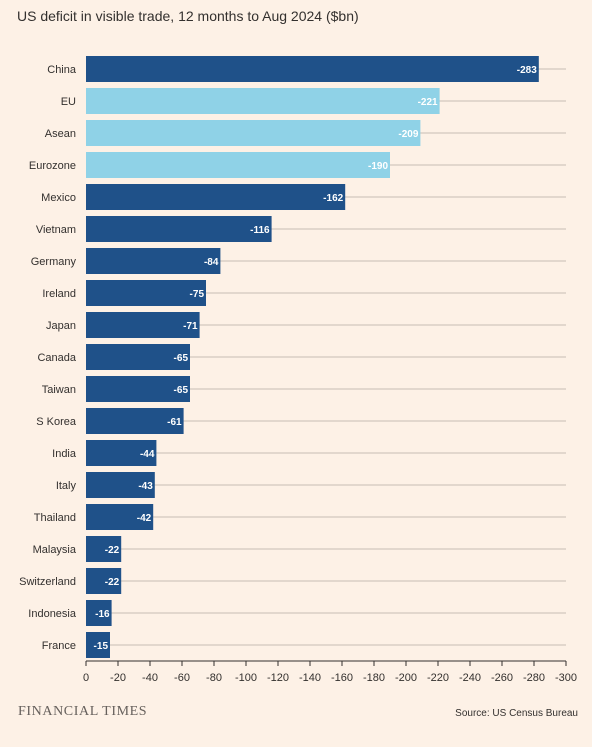 Image resolution: width=592 pixels, height=747 pixels. What do you see at coordinates (174, 422) in the screenshot?
I see `value-label: -61` at bounding box center [174, 422].